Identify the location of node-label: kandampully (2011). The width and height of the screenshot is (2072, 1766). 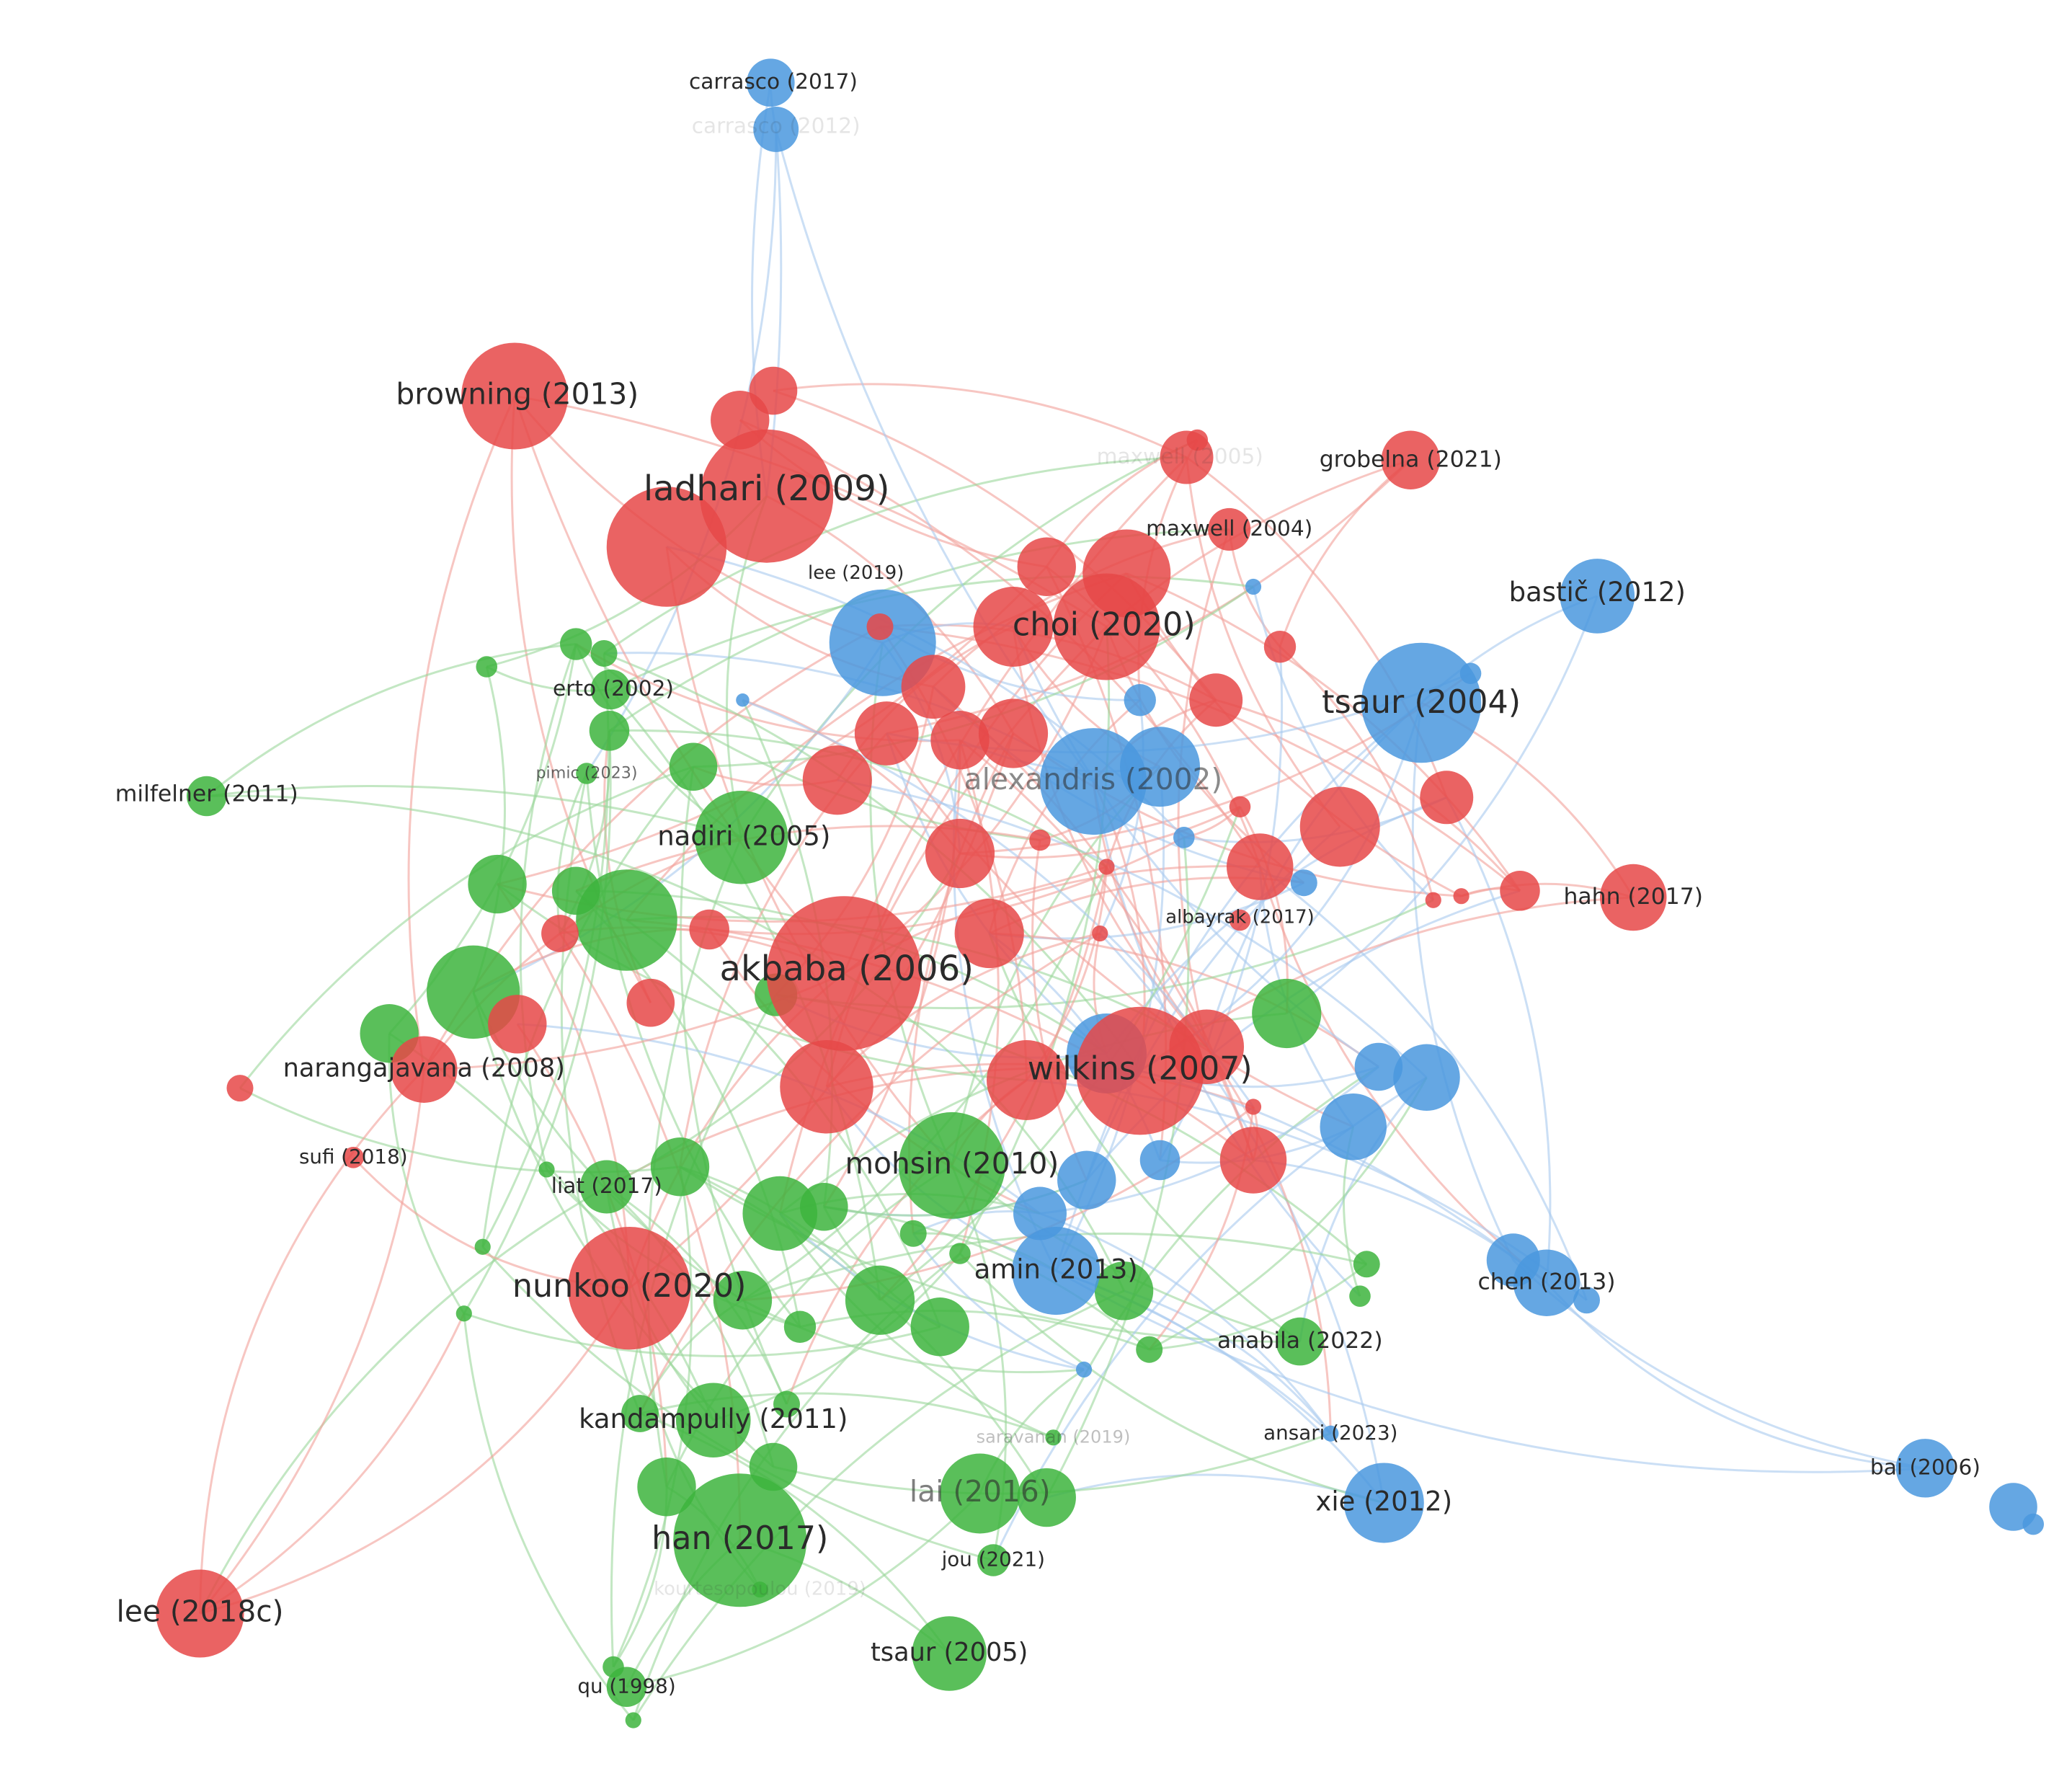
(713, 1418).